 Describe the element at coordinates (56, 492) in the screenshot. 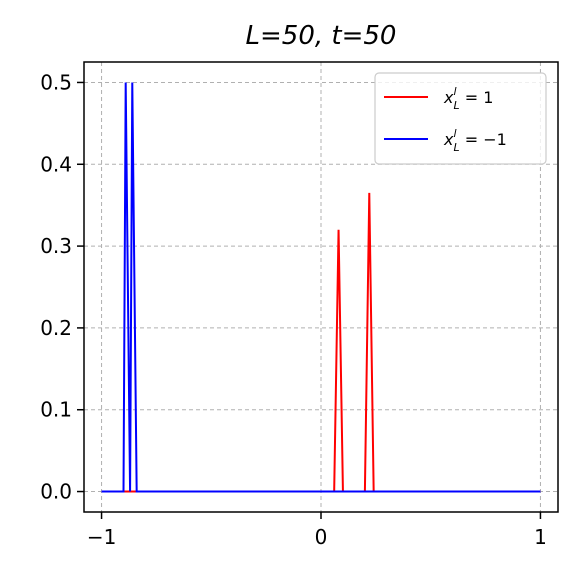

I see `y-tick-label: 0.0` at that location.